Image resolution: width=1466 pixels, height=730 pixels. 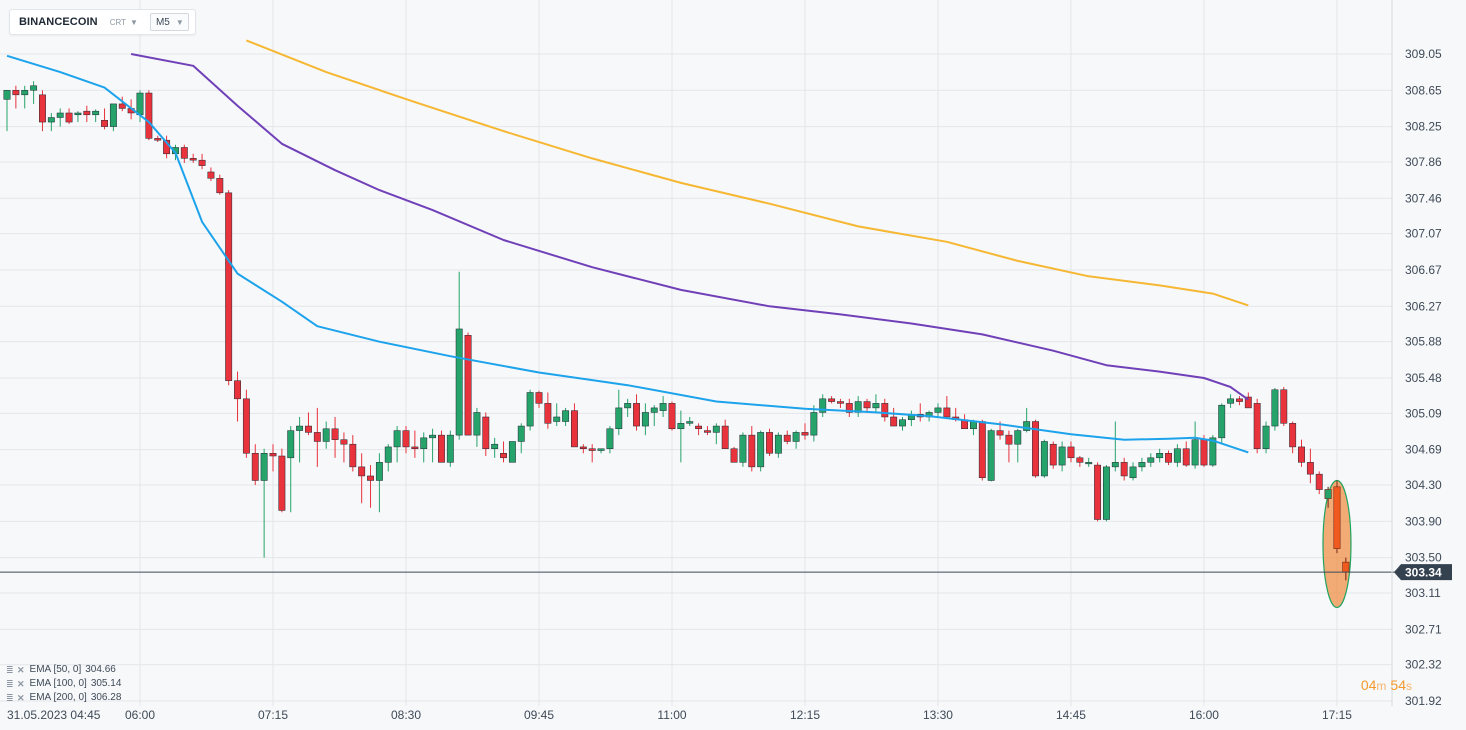 What do you see at coordinates (169, 22) in the screenshot?
I see `timeframe-dropdown: M5 ▼` at bounding box center [169, 22].